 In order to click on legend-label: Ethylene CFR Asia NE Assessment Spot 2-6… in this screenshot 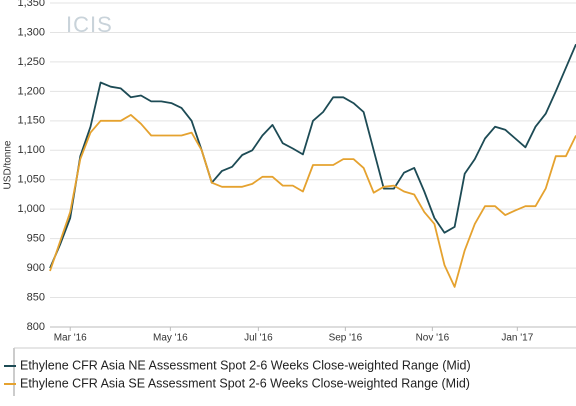, I will do `click(245, 365)`.